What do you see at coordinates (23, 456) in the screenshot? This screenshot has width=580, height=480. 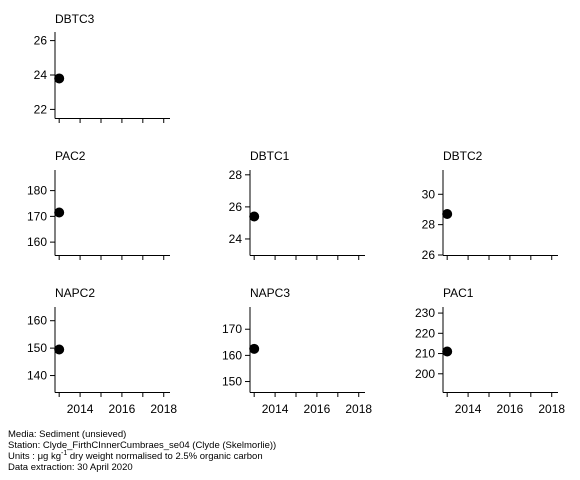 I see `units-prefix: Units :` at bounding box center [23, 456].